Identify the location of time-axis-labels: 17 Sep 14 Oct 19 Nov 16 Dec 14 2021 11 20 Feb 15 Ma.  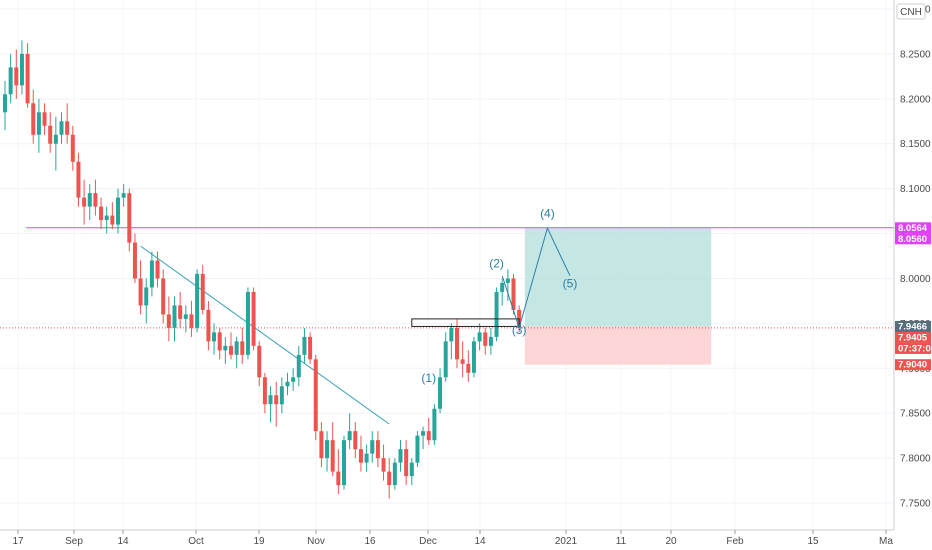
(452, 538).